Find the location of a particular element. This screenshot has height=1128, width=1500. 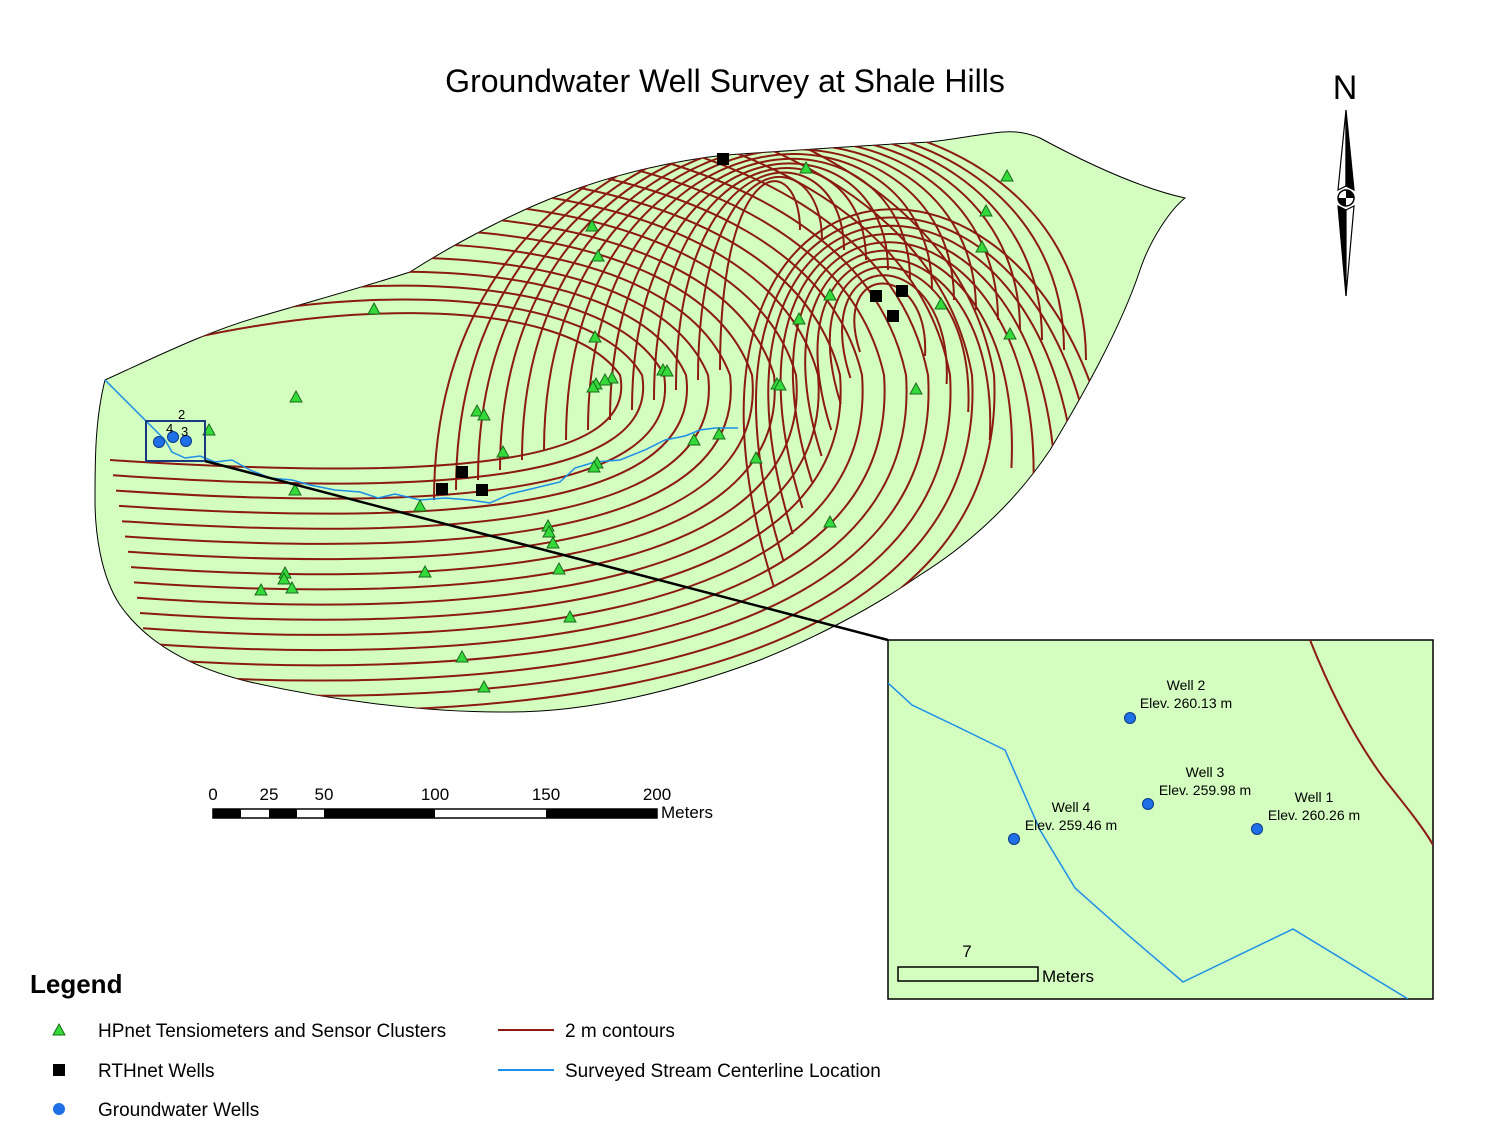

well-4-marker is located at coordinates (1014, 839).